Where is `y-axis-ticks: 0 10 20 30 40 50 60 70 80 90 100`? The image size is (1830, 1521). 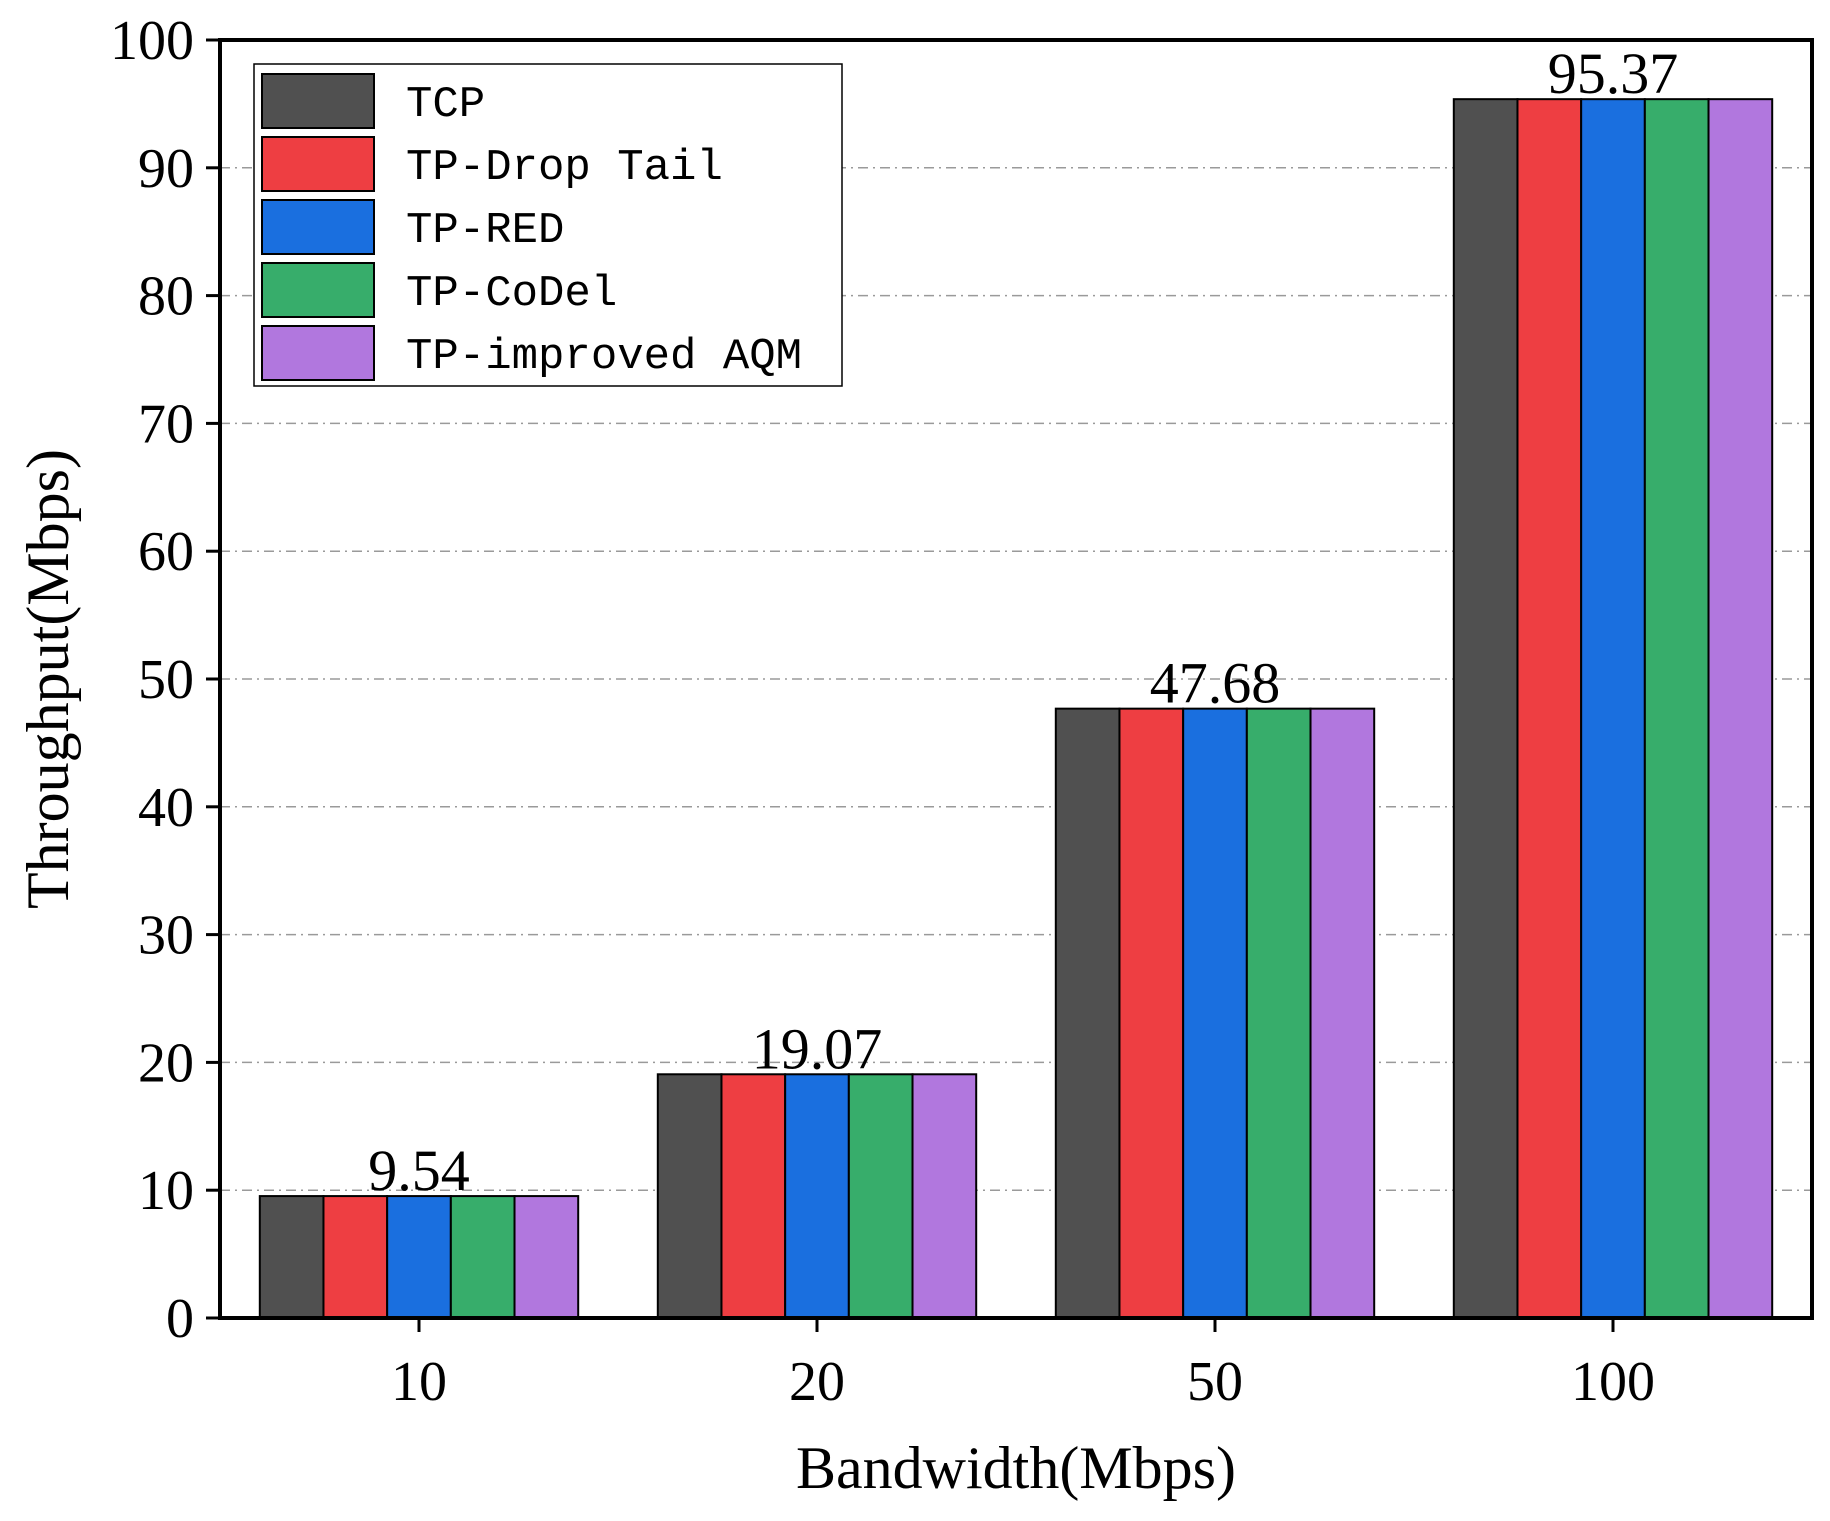
y-axis-ticks: 0 10 20 30 40 50 60 70 80 90 100 is located at coordinates (165, 680).